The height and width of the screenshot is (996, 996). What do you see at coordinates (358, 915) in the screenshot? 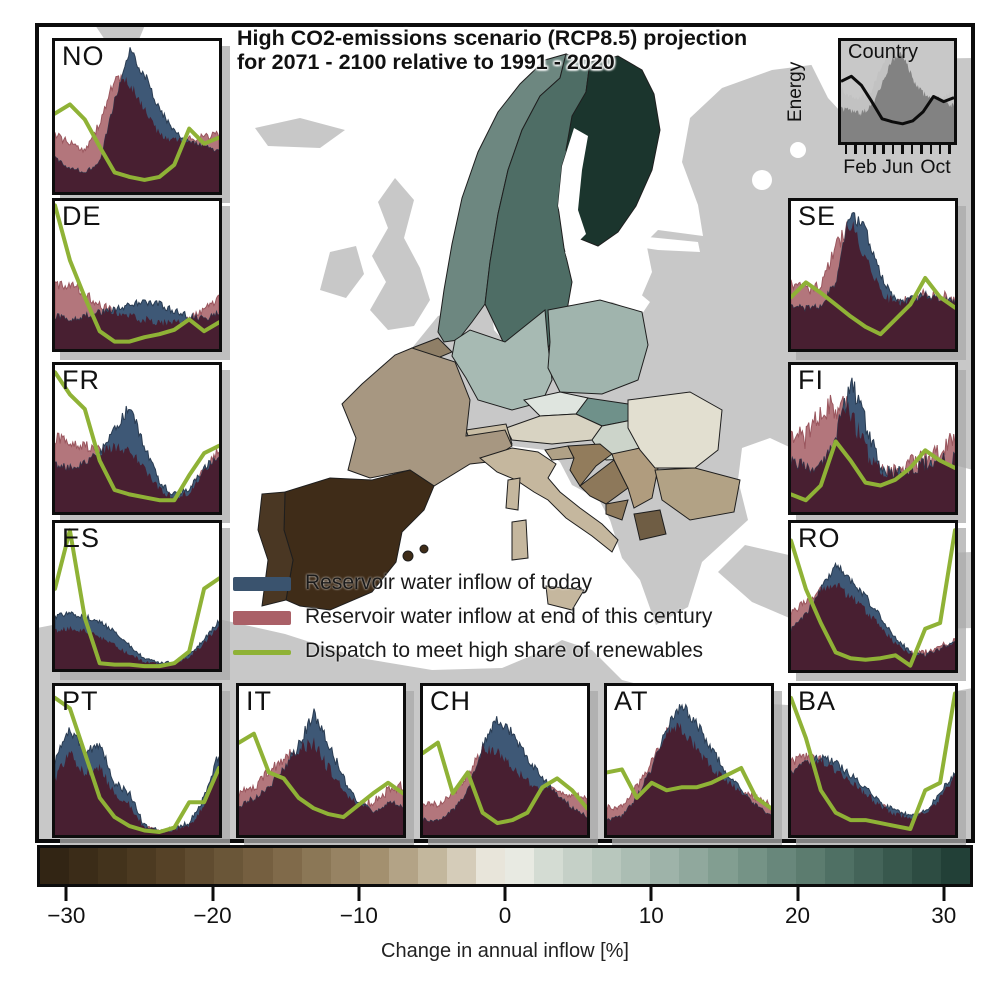
I see `colorbar-tick-label--10: −10` at bounding box center [358, 915].